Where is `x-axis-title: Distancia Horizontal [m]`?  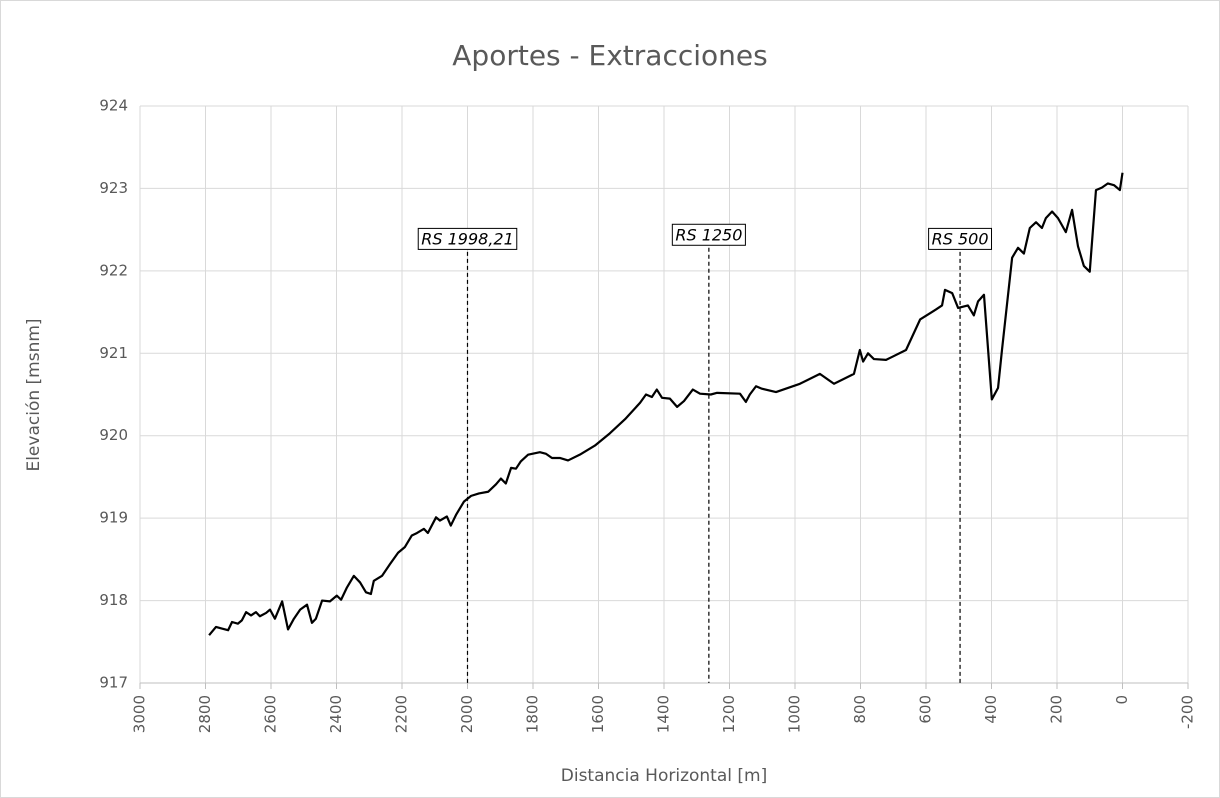
x-axis-title: Distancia Horizontal [m] is located at coordinates (664, 776).